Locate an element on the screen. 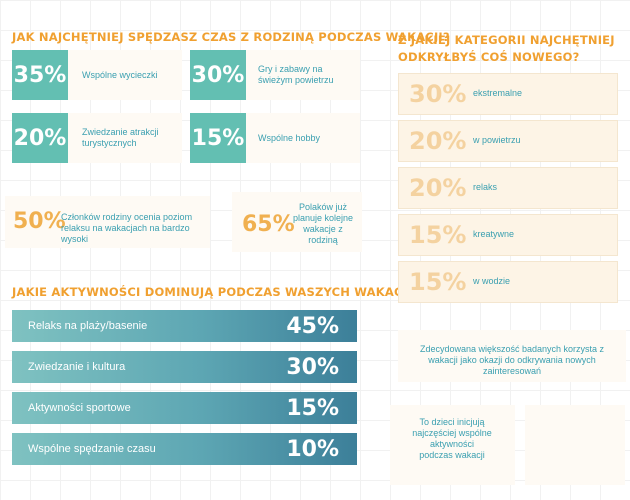 The image size is (630, 500). family-time-card-2: 30% Gry i zabawy na świeżym powietrzu is located at coordinates (275, 75).